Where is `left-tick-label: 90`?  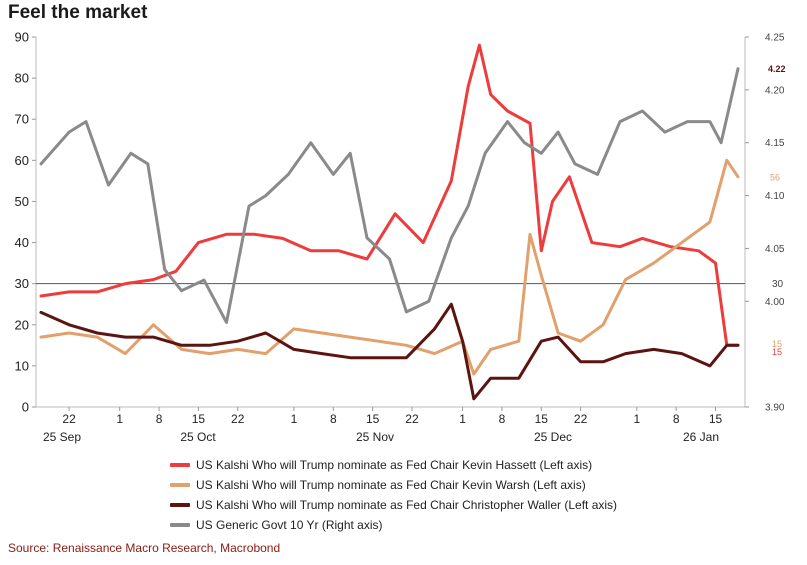
left-tick-label: 90 is located at coordinates (22, 37).